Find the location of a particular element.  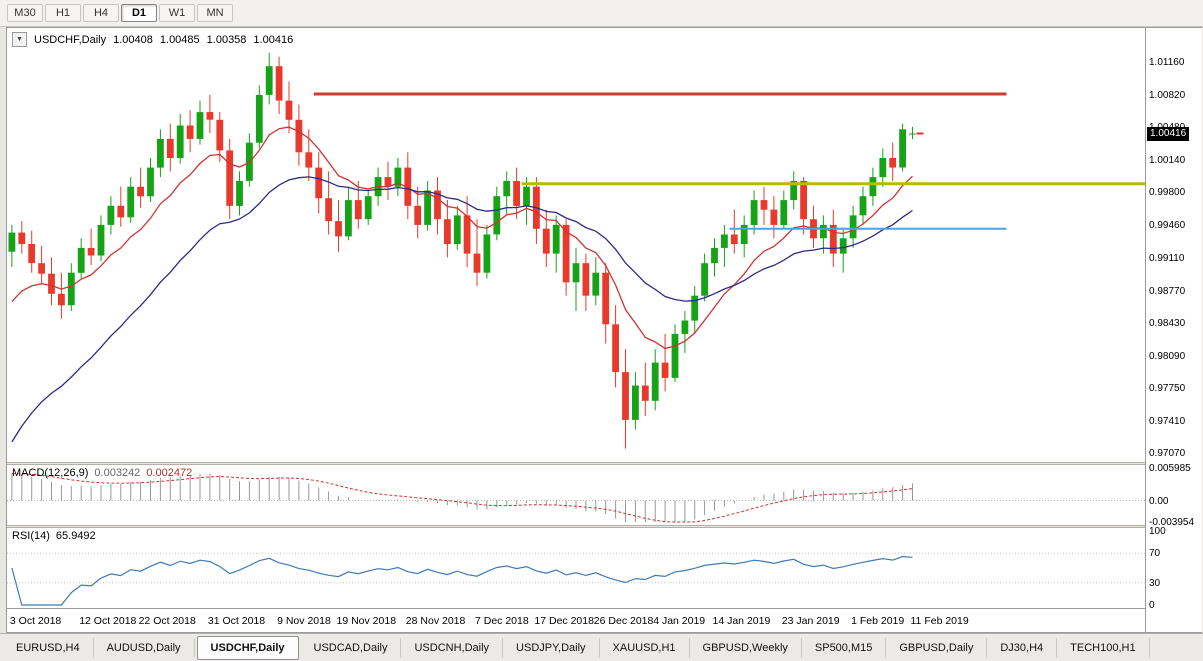

date-axis-label: 12 Oct 2018 is located at coordinates (108, 621).